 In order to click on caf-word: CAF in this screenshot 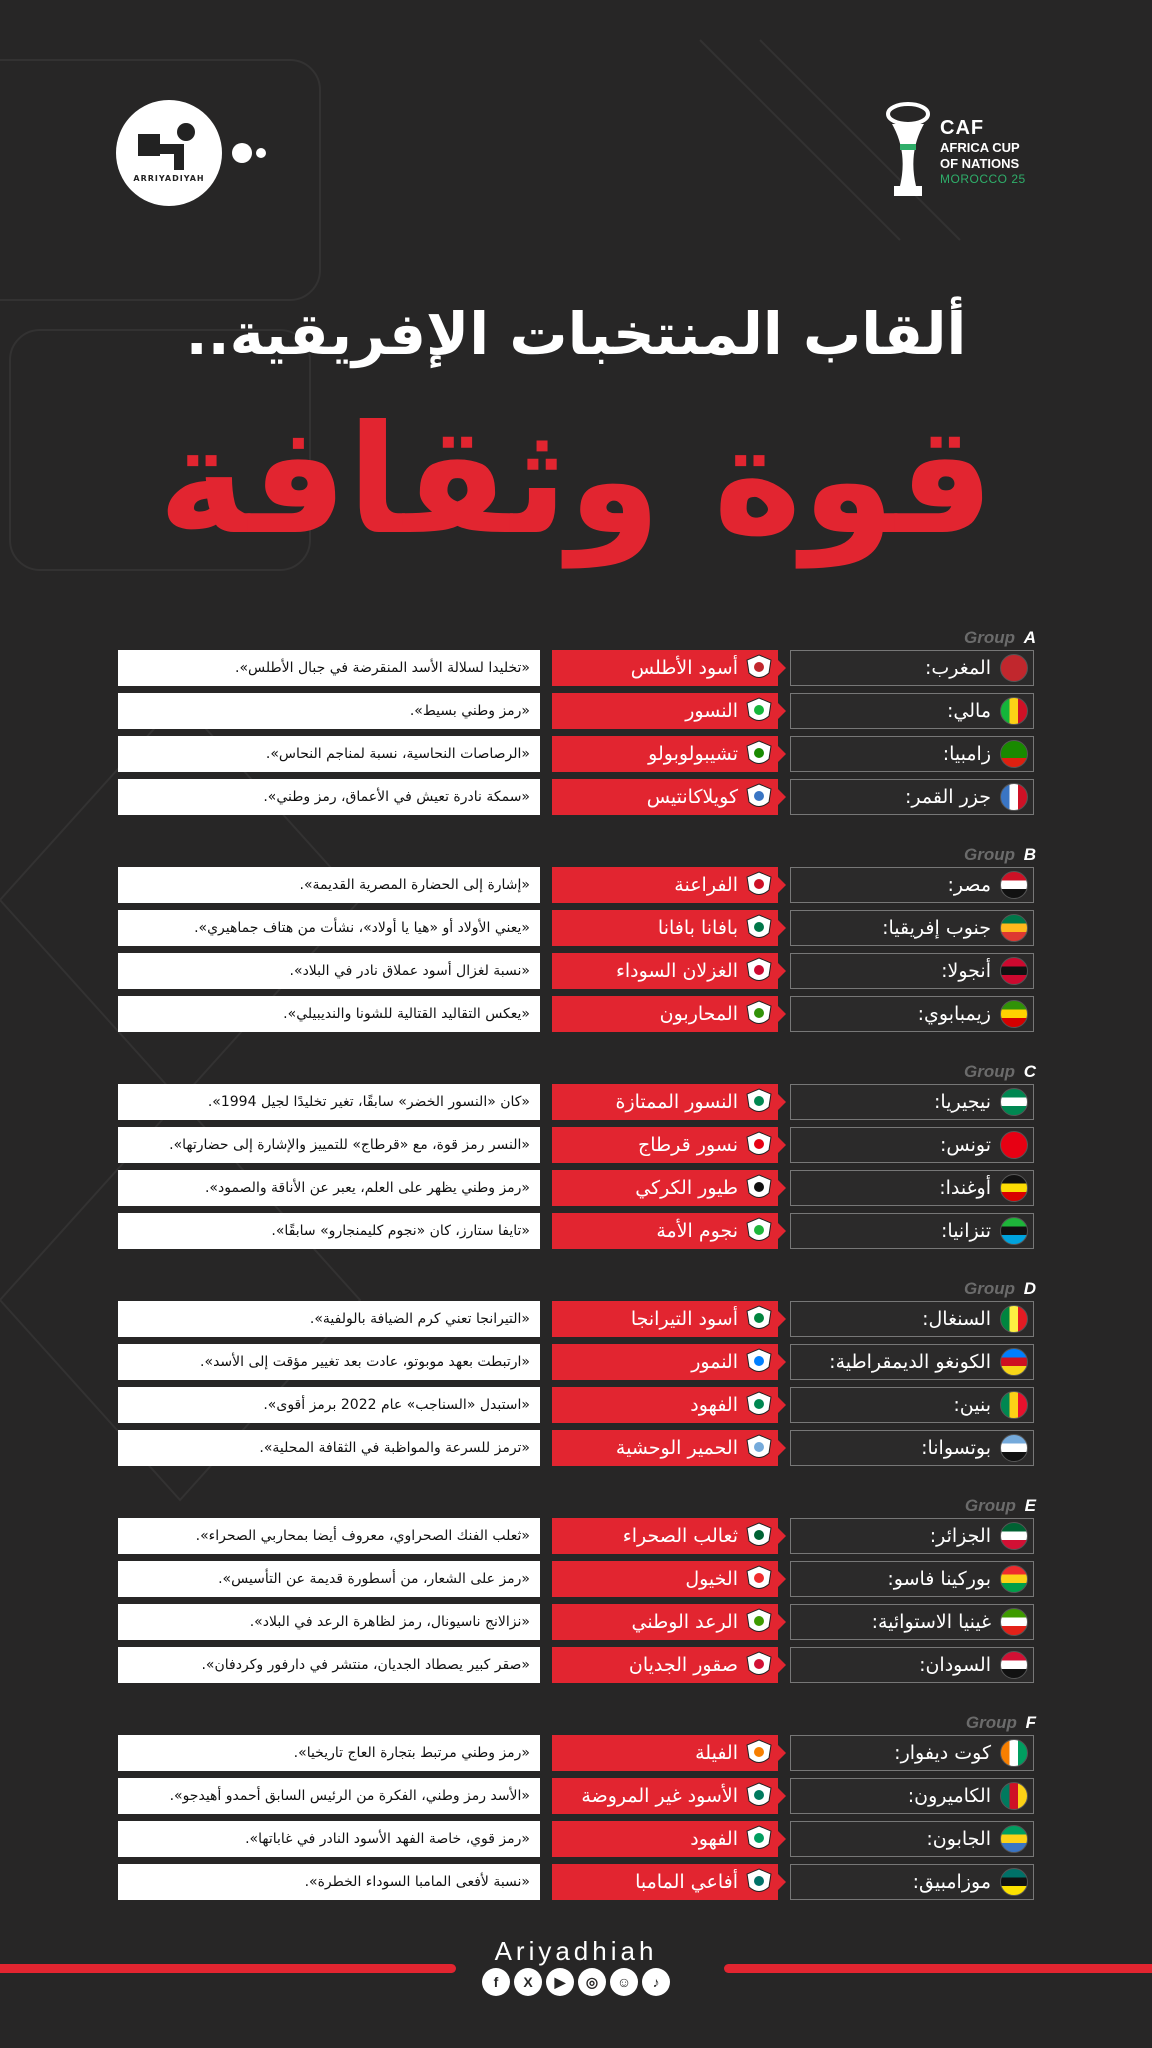, I will do `click(962, 128)`.